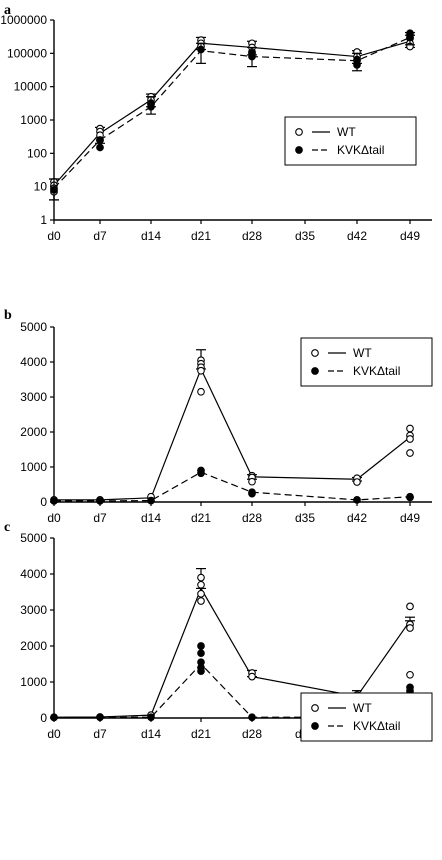  I want to click on y-tick-label: 100000, so click(27, 53).